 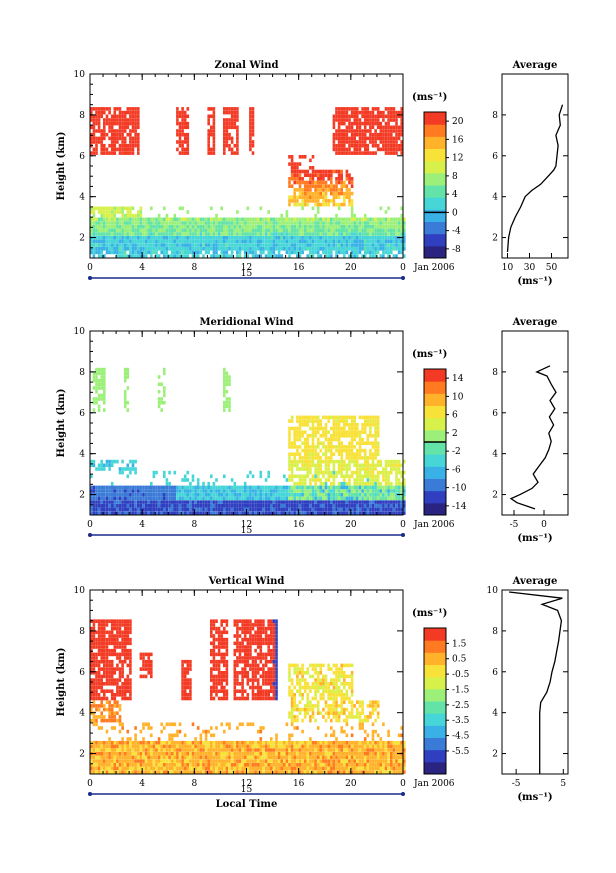 I want to click on colorbar-segment, so click(x=435, y=118).